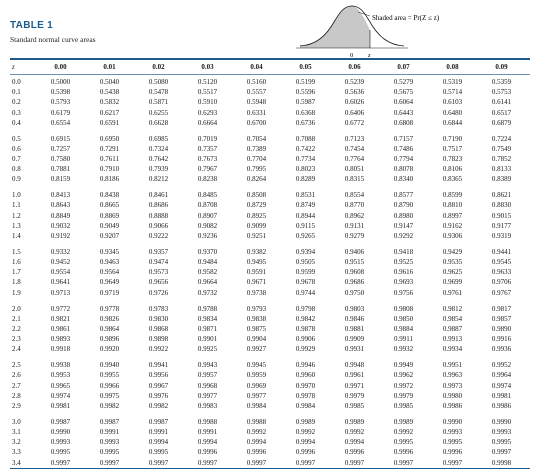 The image size is (538, 476). I want to click on probability-cell: 0.9995, so click(109, 452).